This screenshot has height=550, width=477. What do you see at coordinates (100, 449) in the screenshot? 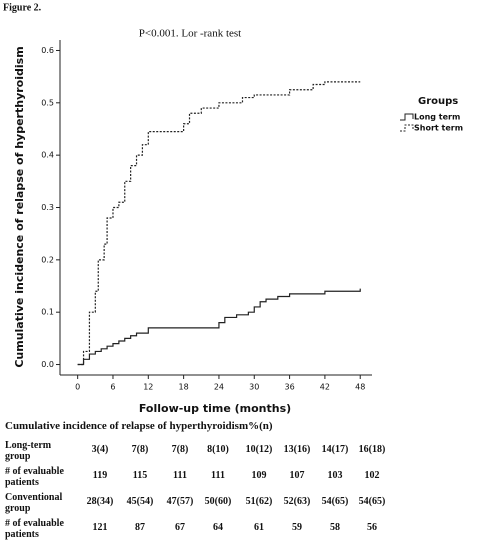
I see `table-cell: 3(4)` at bounding box center [100, 449].